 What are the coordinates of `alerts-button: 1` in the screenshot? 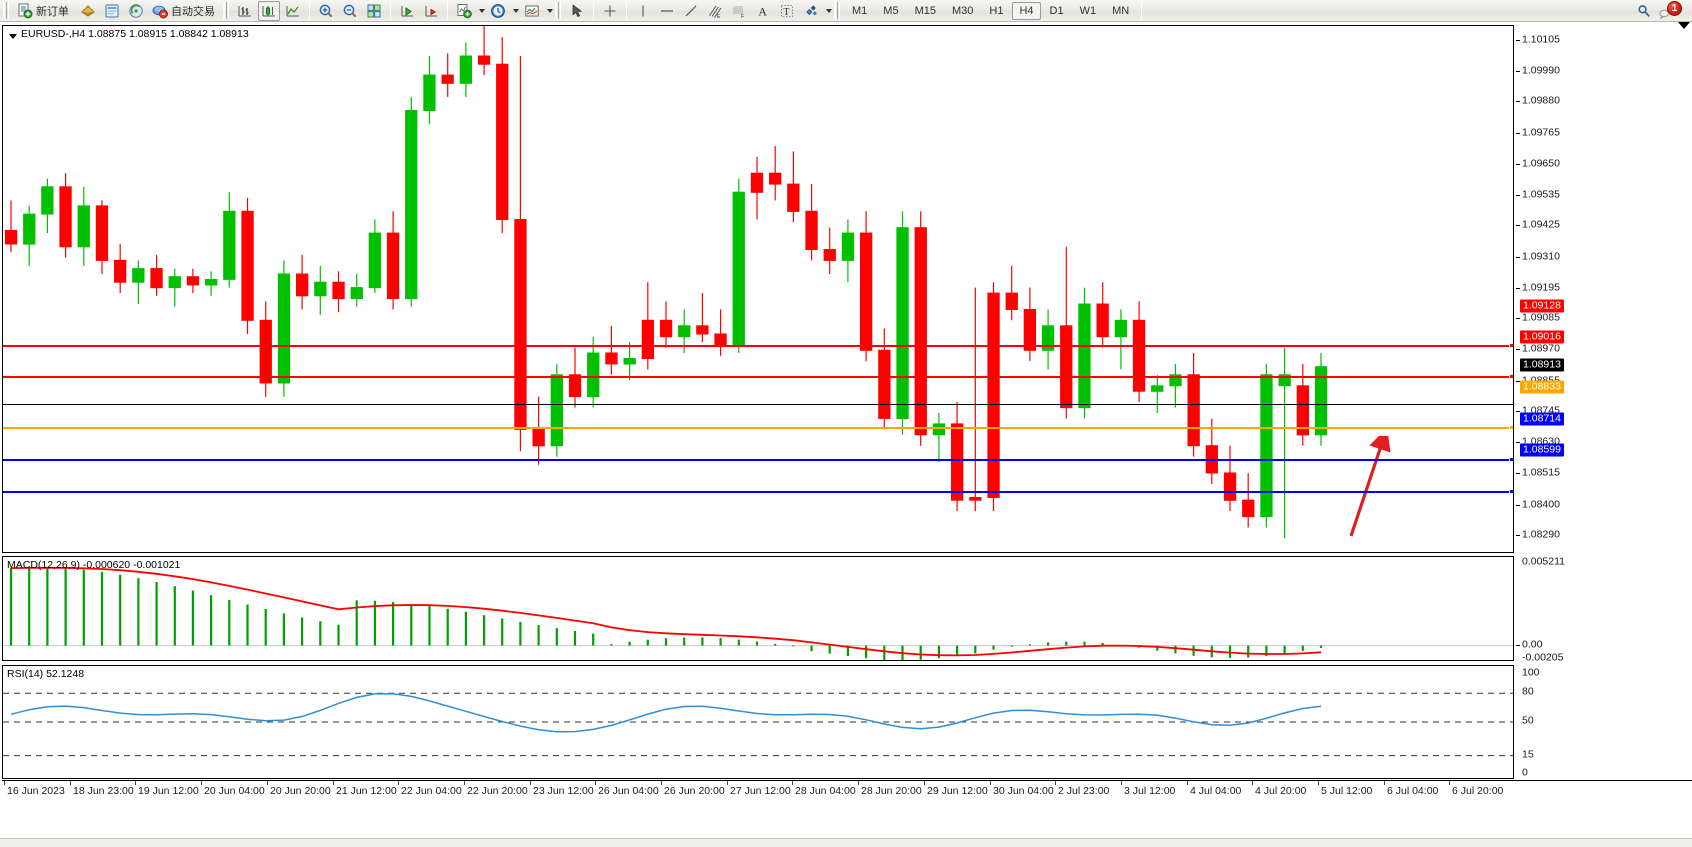 It's located at (1670, 10).